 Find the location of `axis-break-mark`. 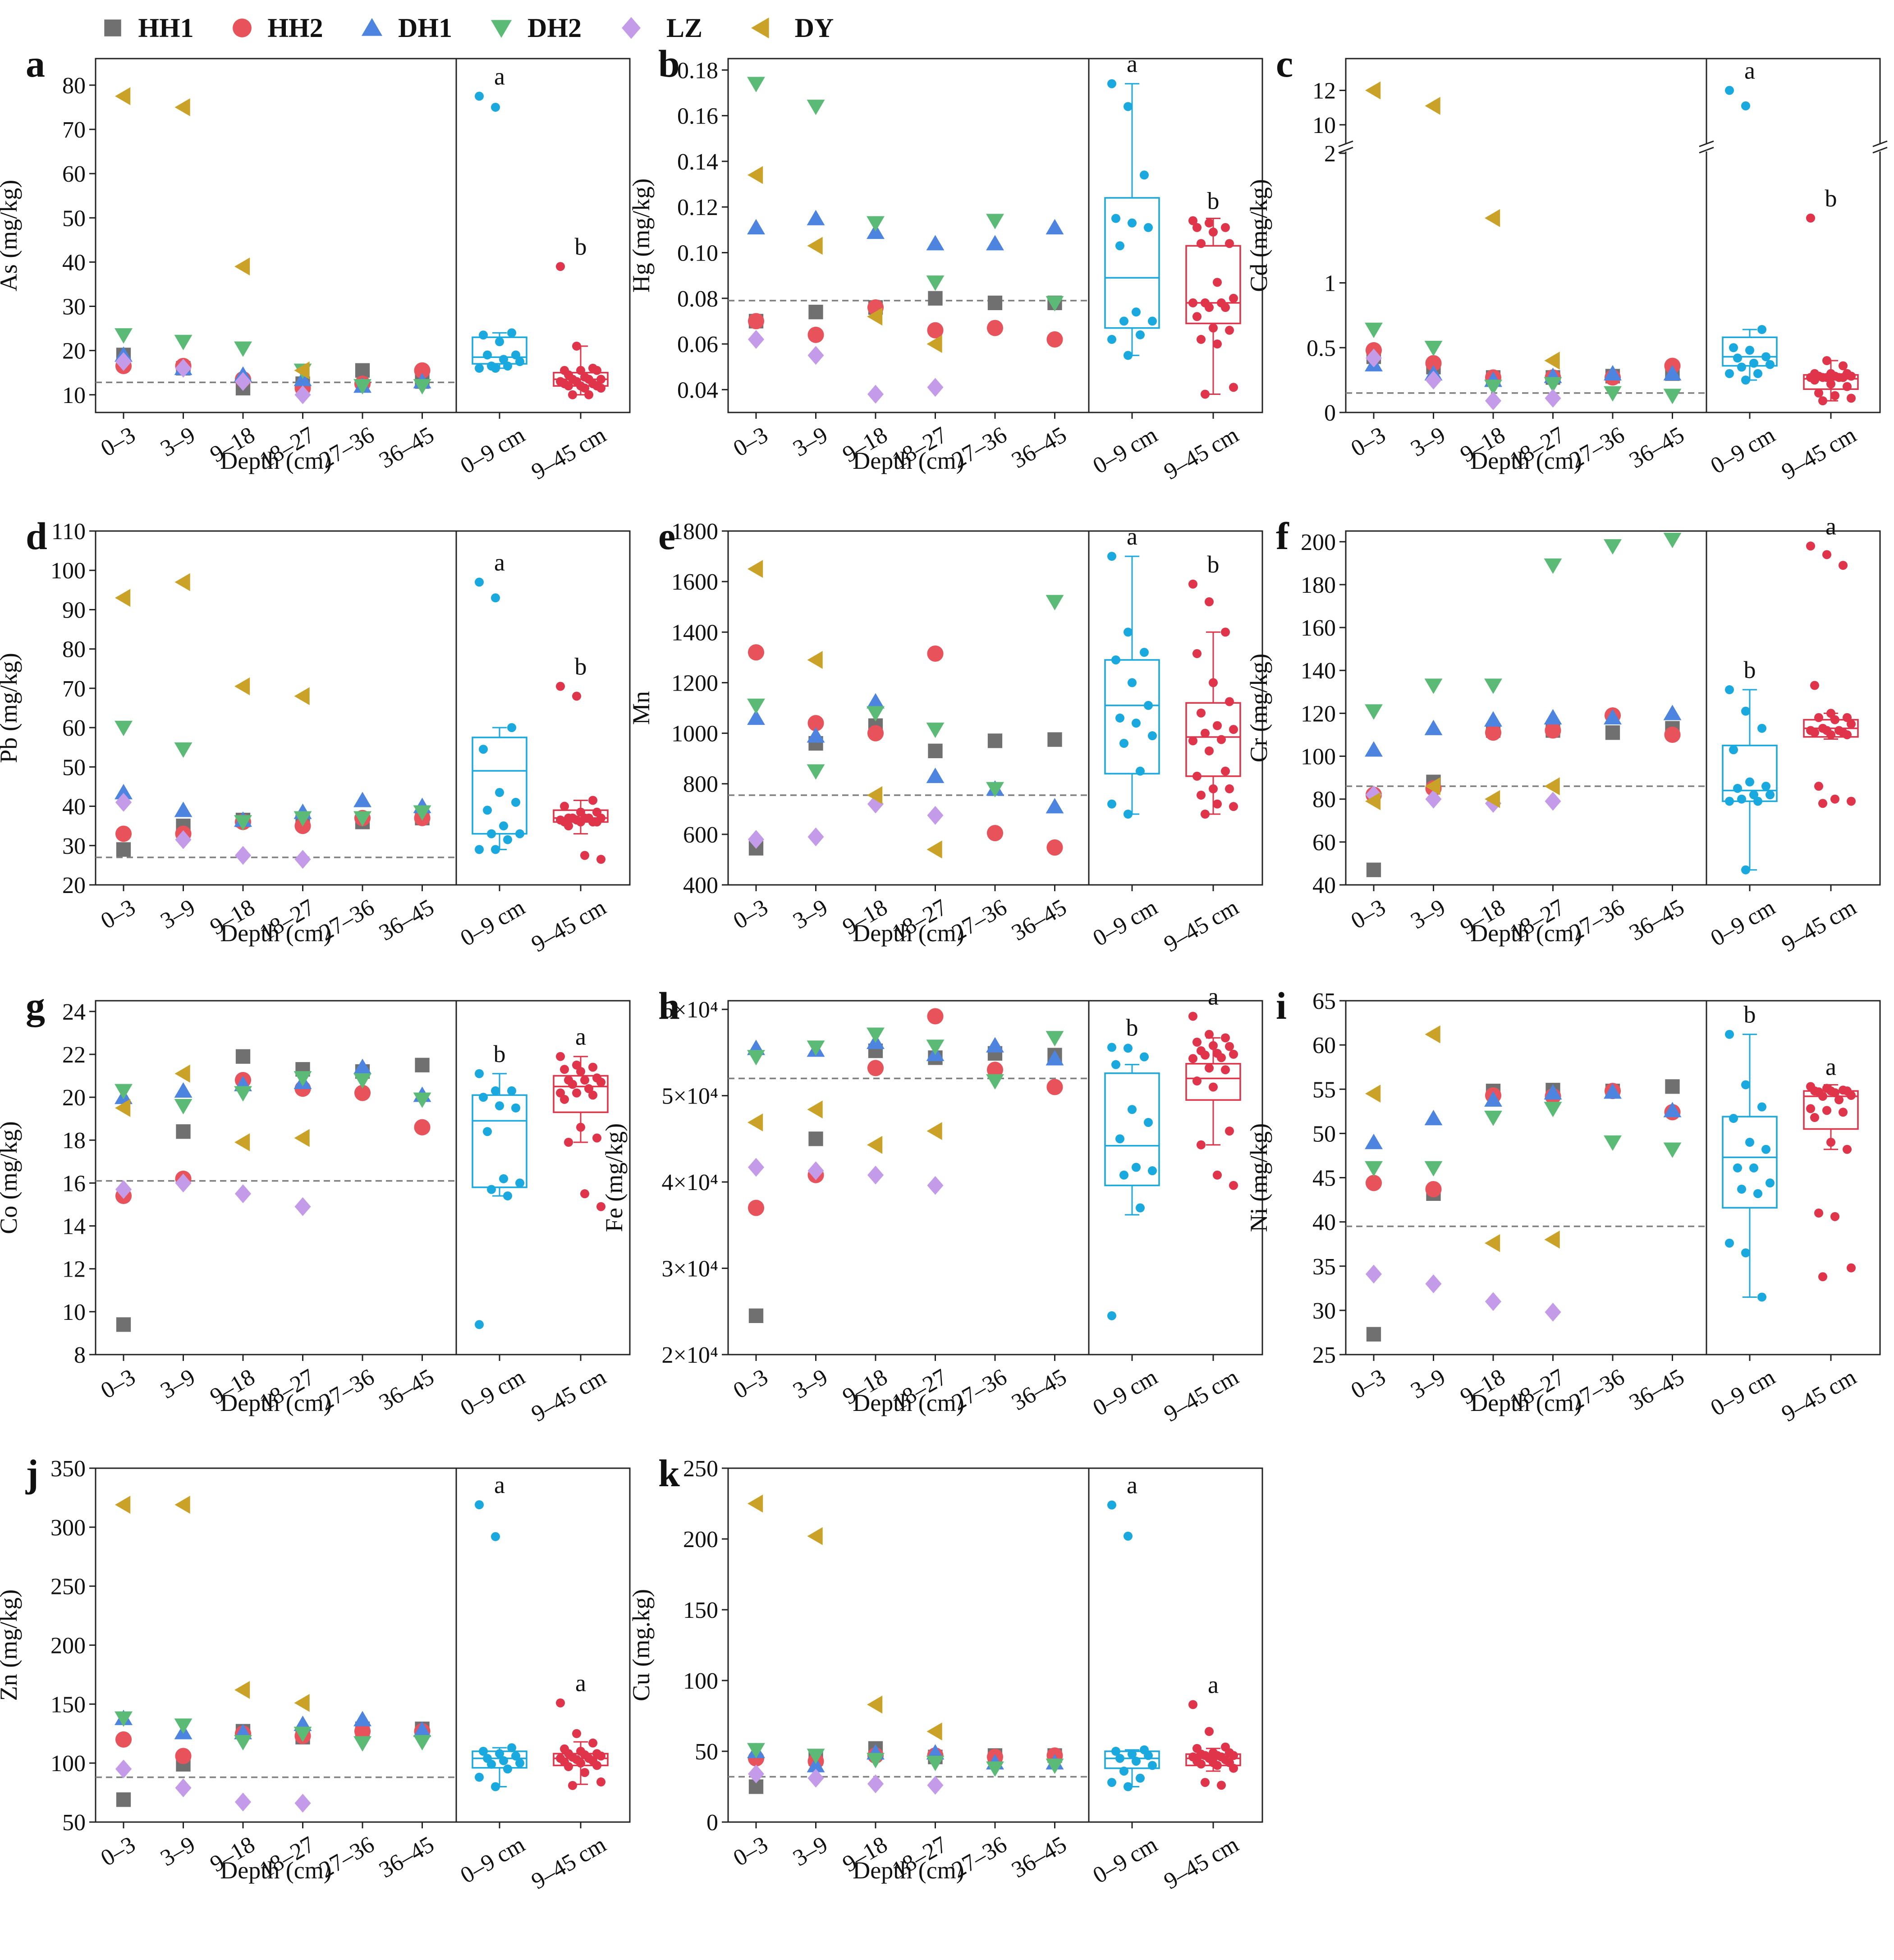

axis-break-mark is located at coordinates (1880, 143).